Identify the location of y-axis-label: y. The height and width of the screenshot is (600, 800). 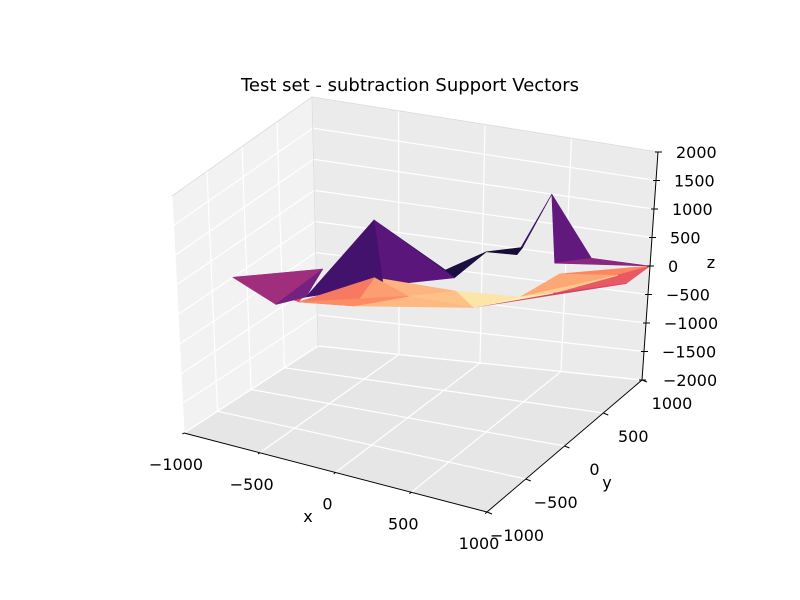
(606, 482).